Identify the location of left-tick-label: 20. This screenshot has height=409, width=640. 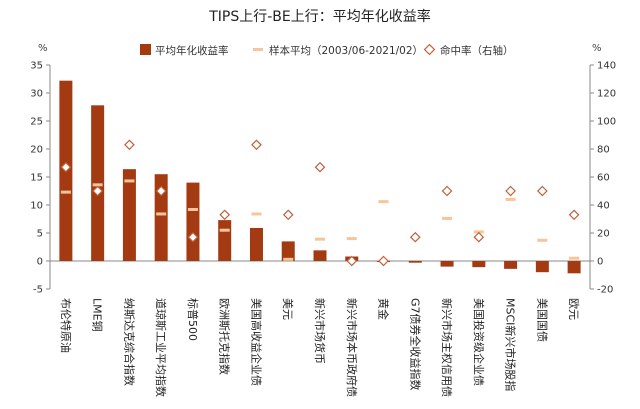
(36, 150).